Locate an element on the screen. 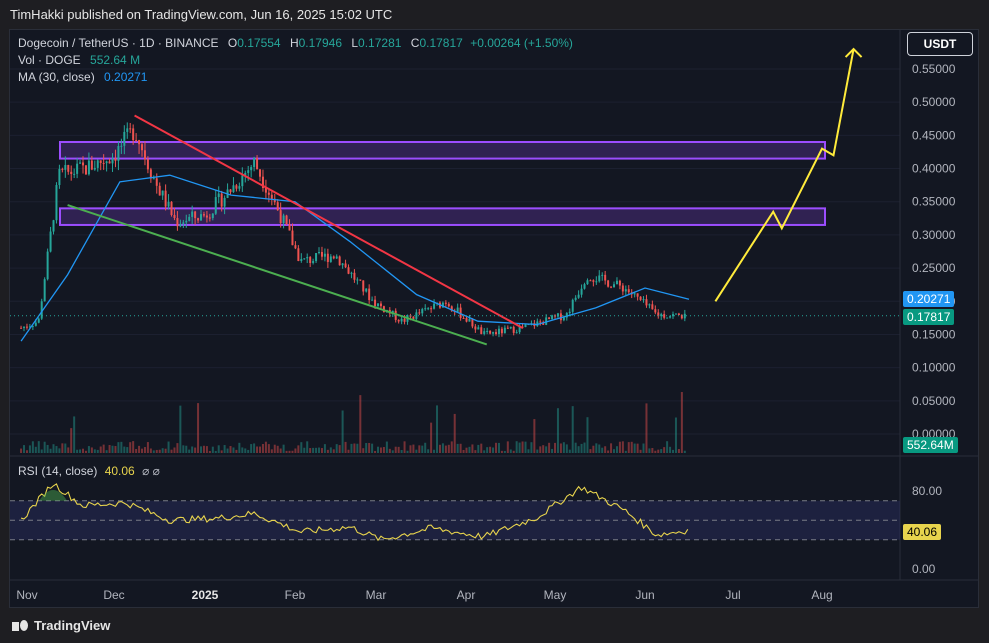 This screenshot has width=989, height=643. x-tick-label: Feb is located at coordinates (295, 595).